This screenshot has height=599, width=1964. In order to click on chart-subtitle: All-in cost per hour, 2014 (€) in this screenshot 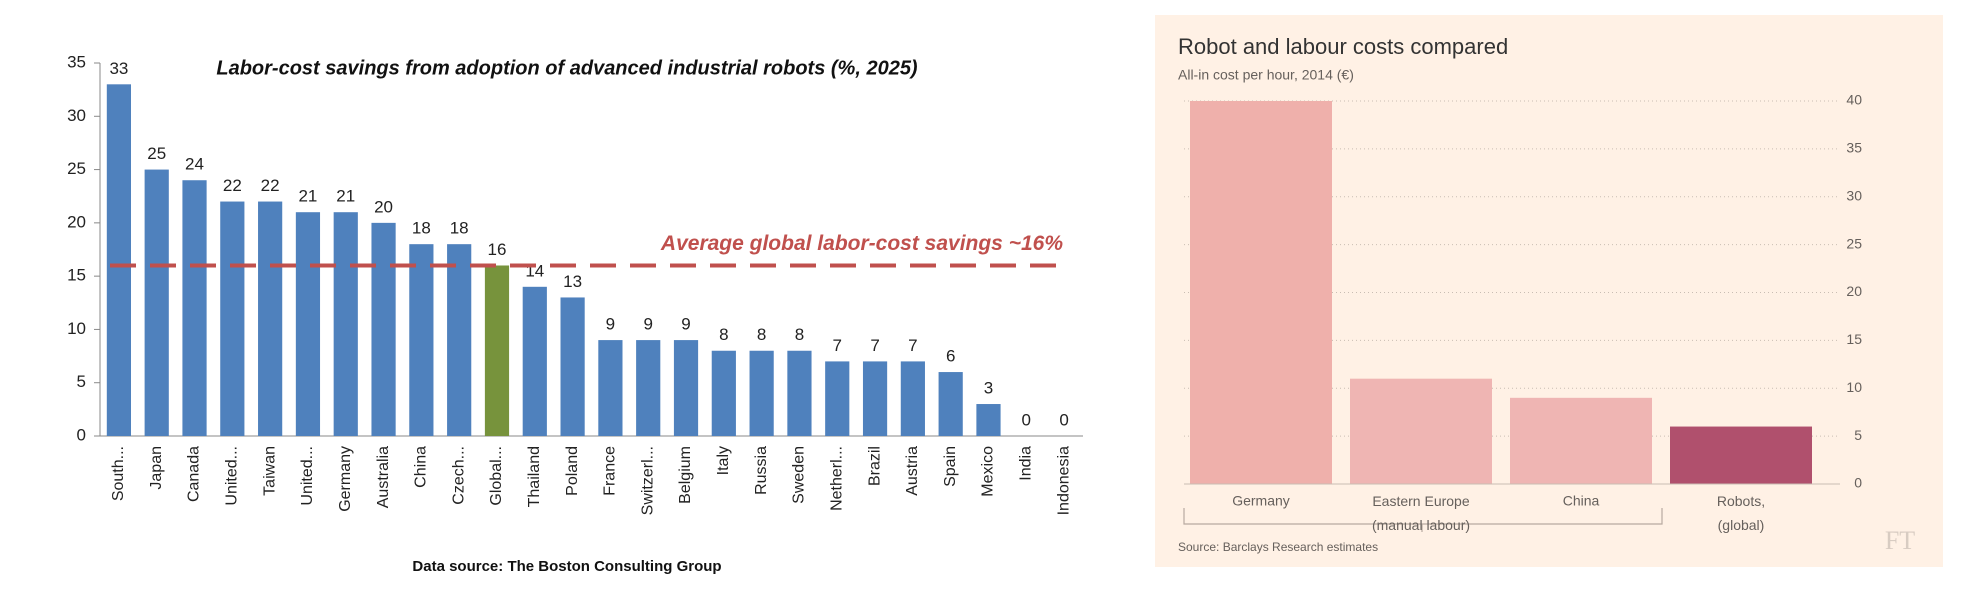, I will do `click(1266, 75)`.